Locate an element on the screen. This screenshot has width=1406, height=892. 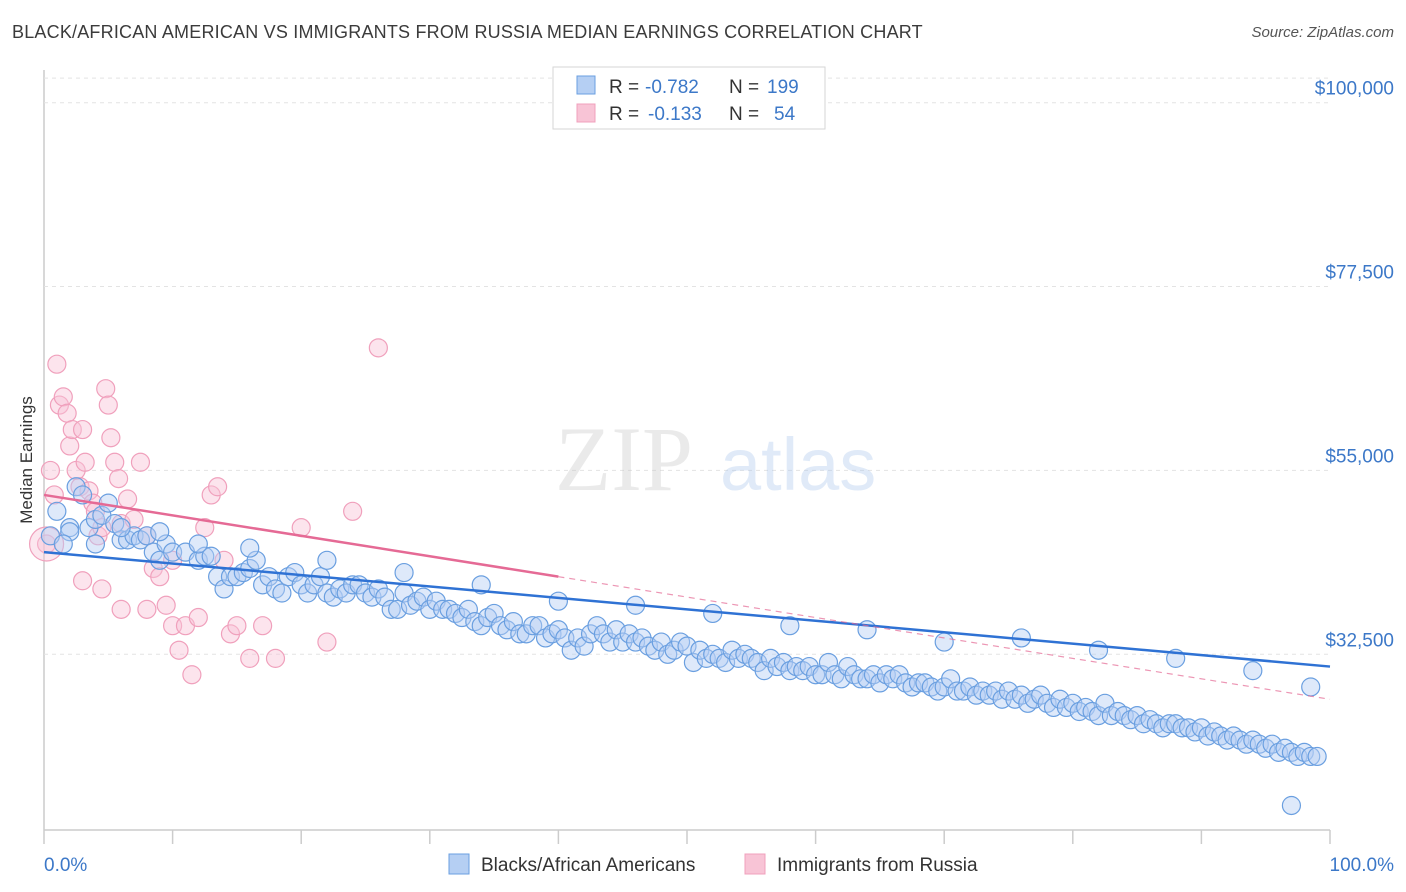
stats-r-label-pink: R = is located at coordinates (624, 114).